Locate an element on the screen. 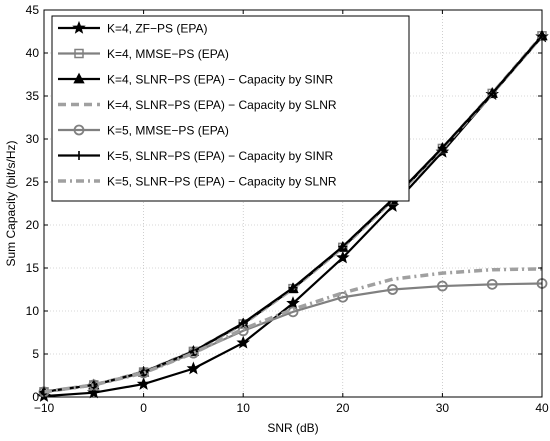 This screenshot has height=441, width=550. x-axis-label: SNR (dB) is located at coordinates (292, 428).